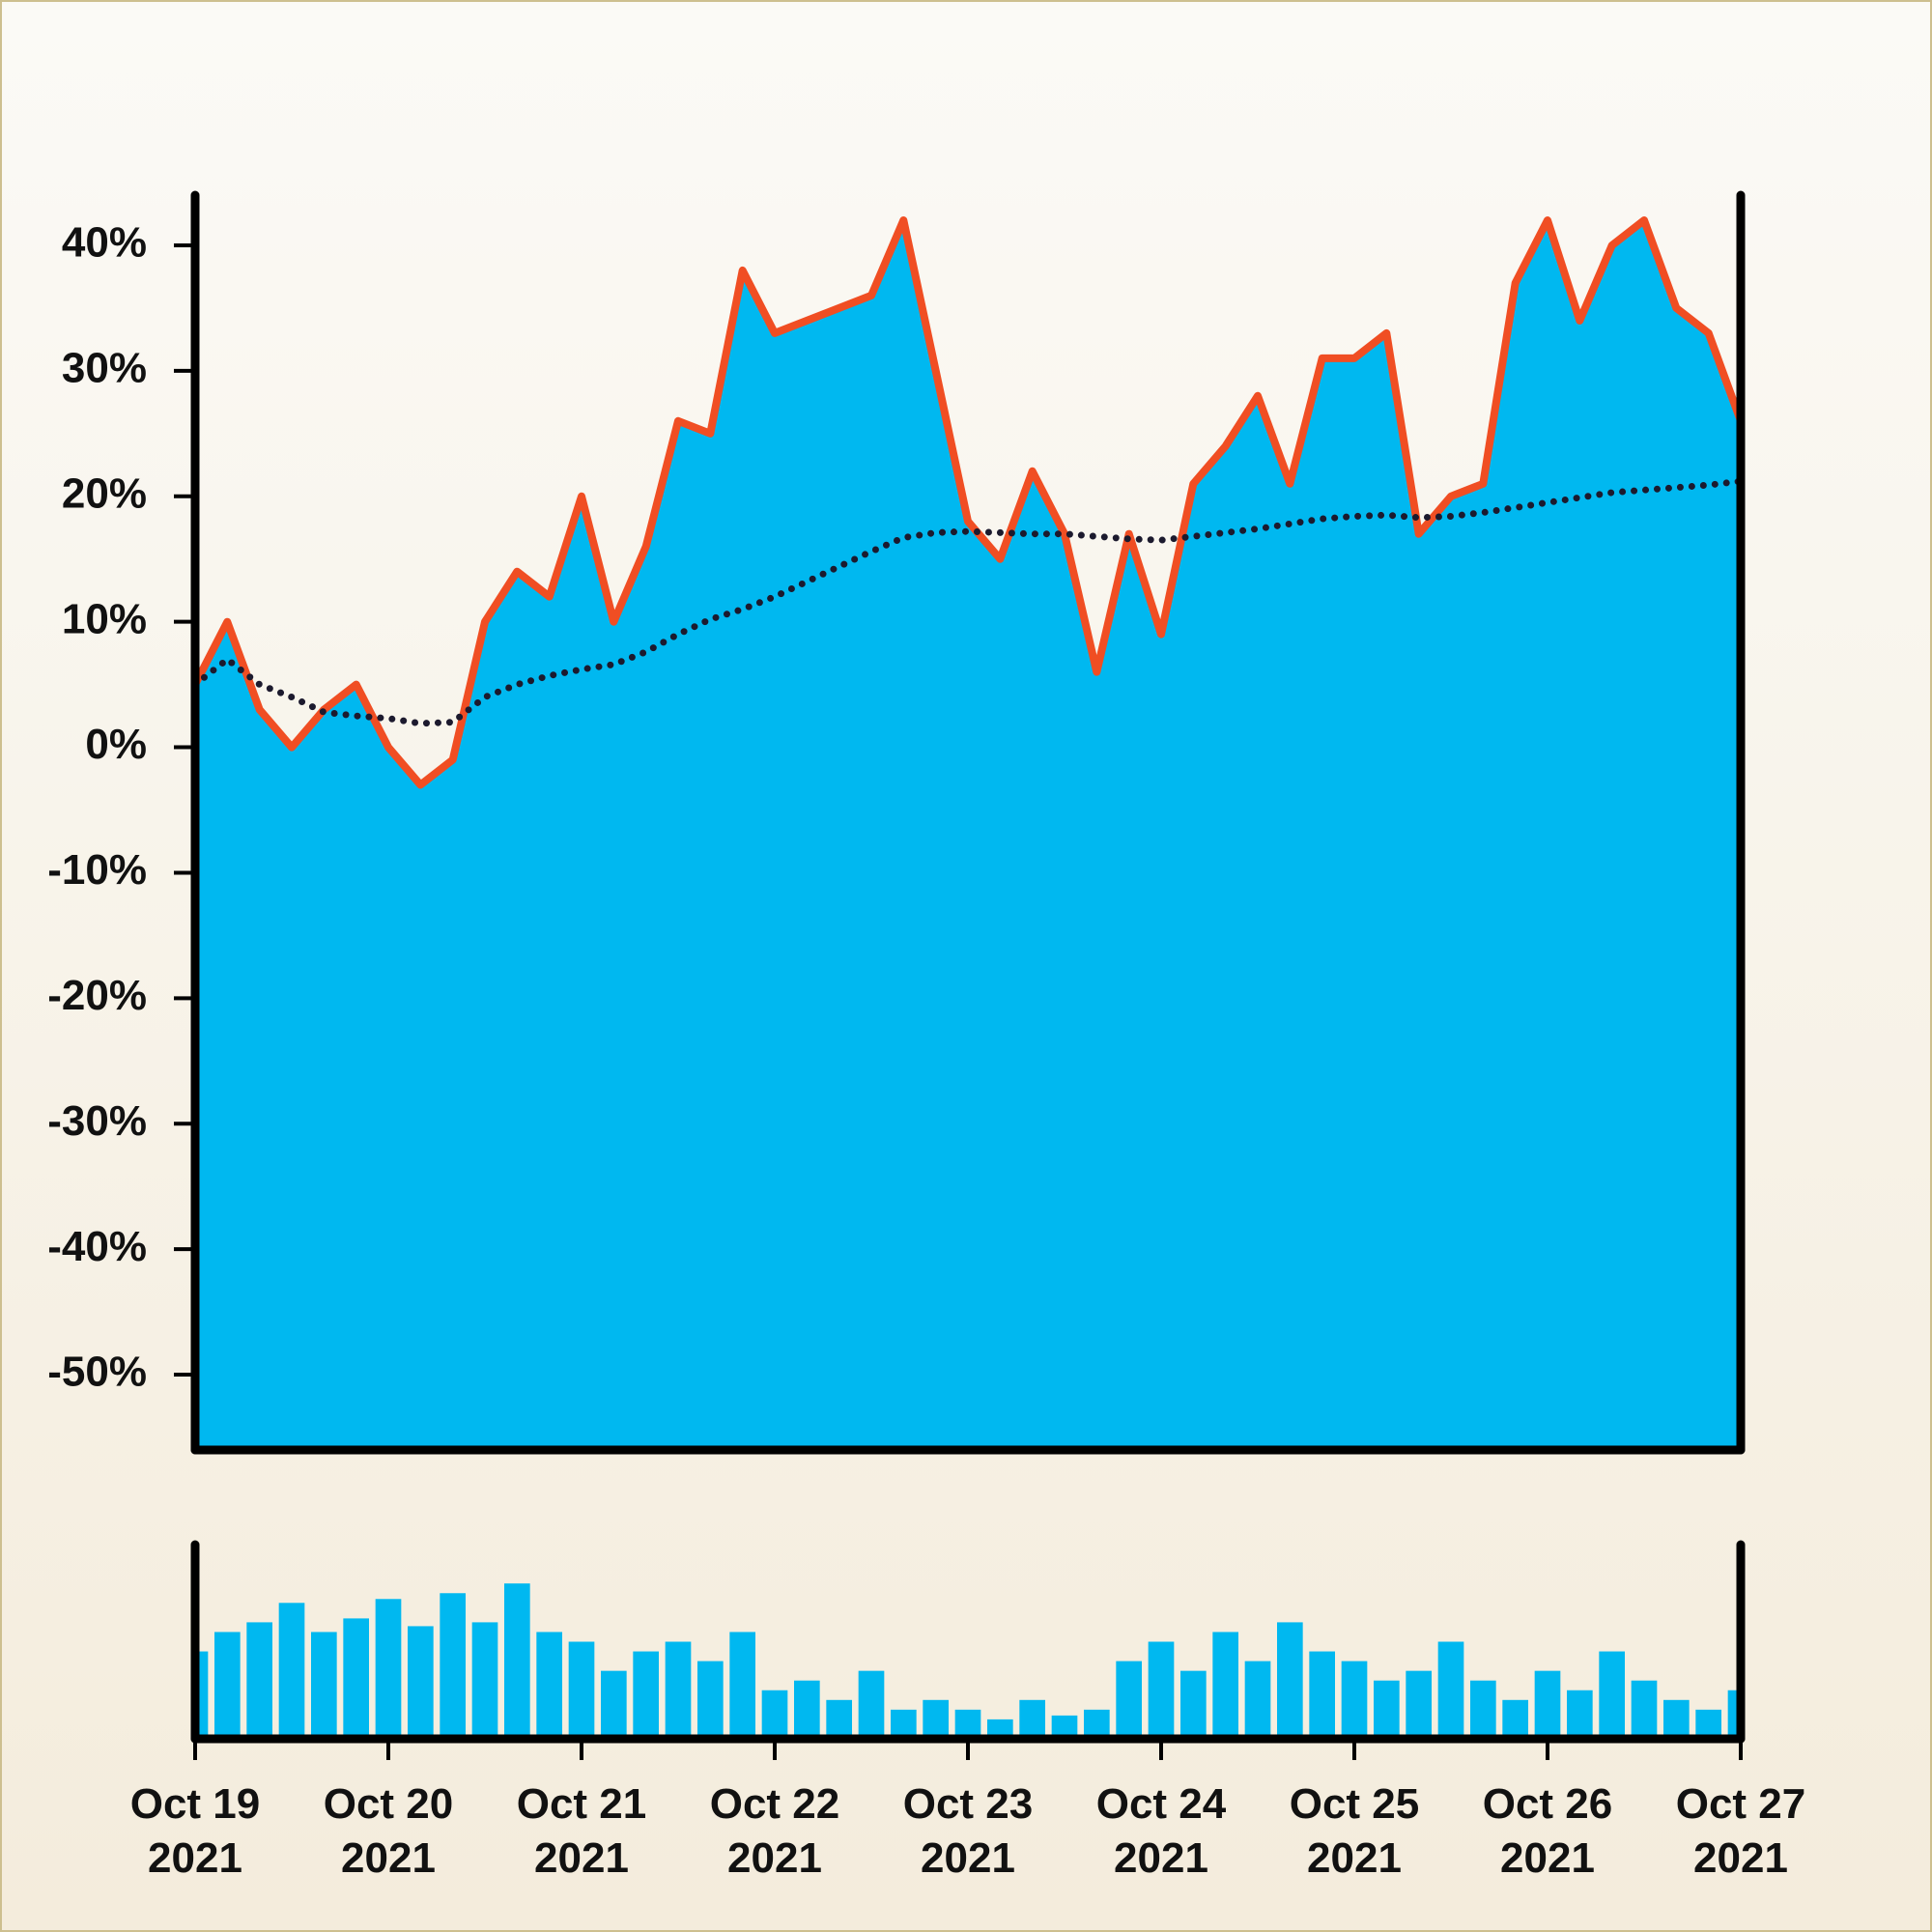 The image size is (1932, 1932). Describe the element at coordinates (104, 618) in the screenshot. I see `y-tick-label: 10%` at that location.